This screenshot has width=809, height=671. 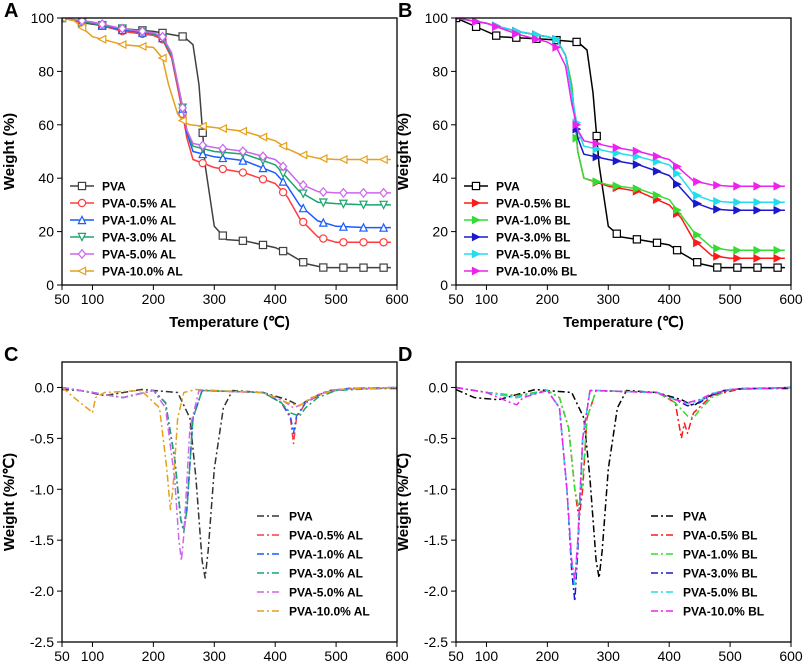 What do you see at coordinates (405, 11) in the screenshot?
I see `panel-label-b: B` at bounding box center [405, 11].